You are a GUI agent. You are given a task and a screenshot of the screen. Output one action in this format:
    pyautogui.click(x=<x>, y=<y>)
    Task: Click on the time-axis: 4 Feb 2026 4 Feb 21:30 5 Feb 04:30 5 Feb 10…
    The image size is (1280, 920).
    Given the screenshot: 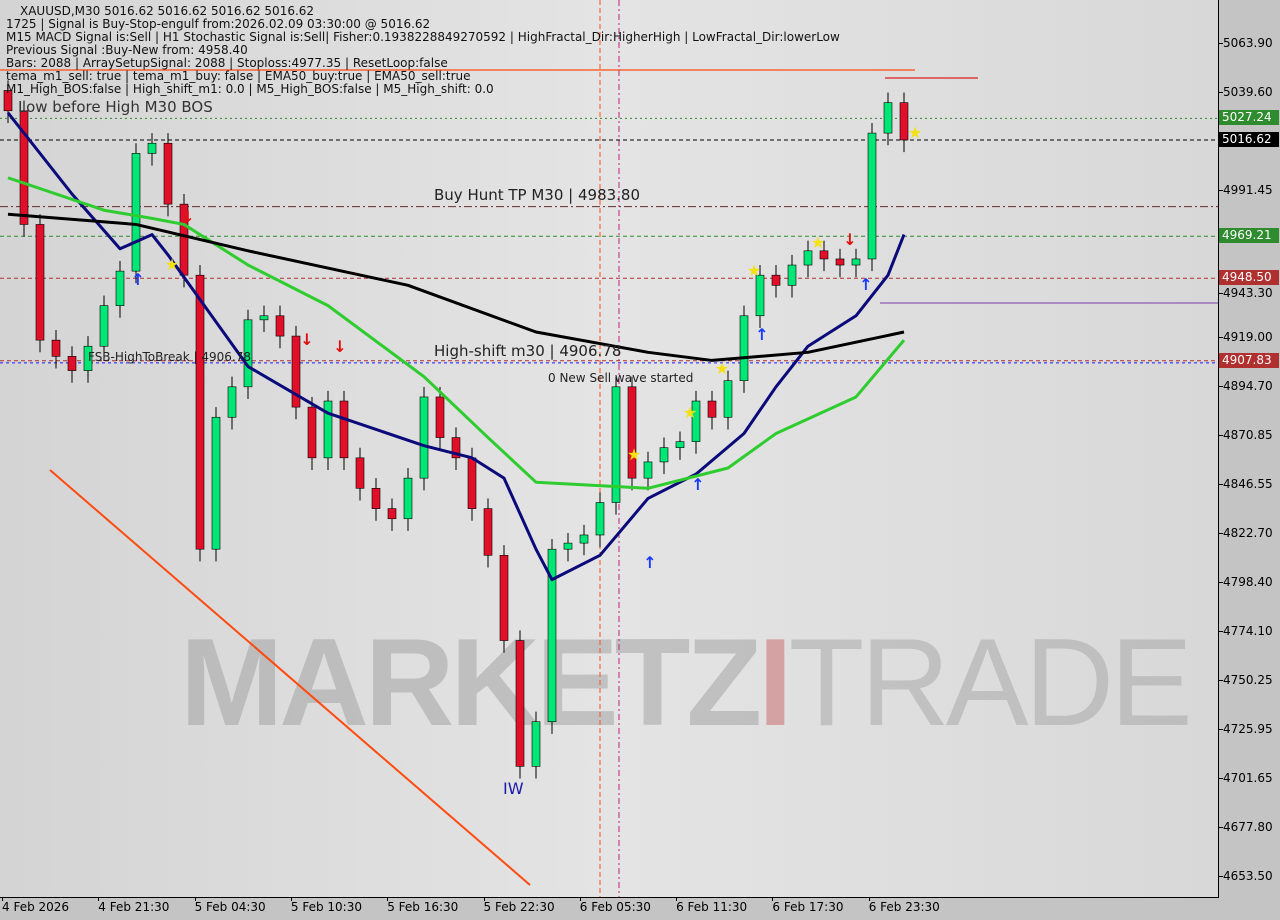 What is the action you would take?
    pyautogui.click(x=609, y=908)
    